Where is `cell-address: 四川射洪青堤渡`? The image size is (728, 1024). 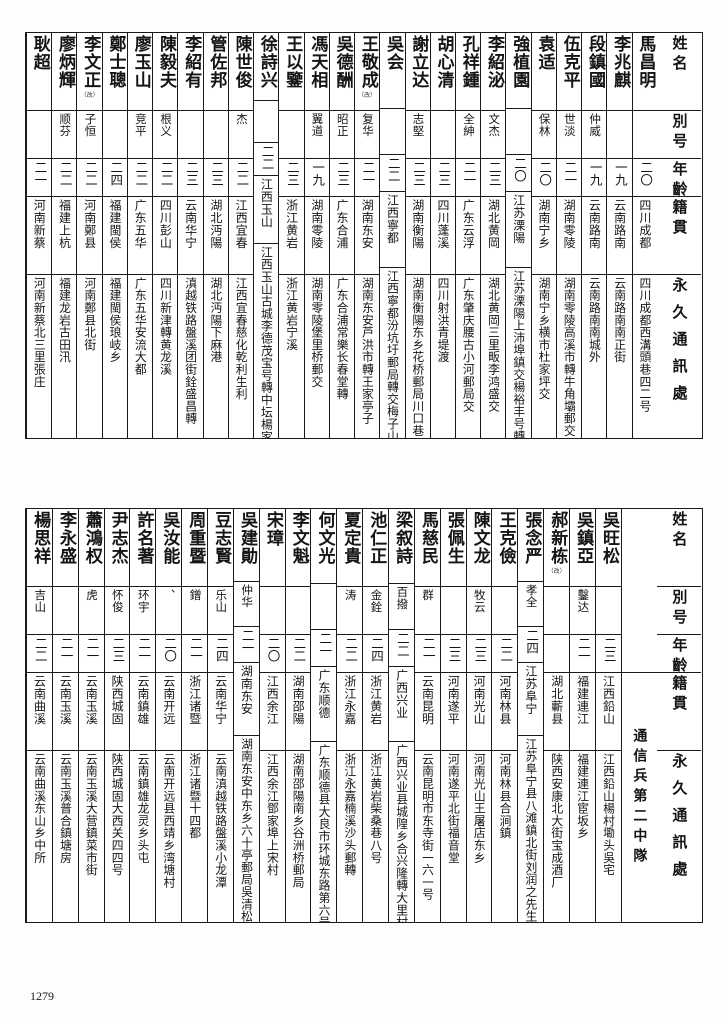 cell-address: 四川射洪青堤渡 is located at coordinates (443, 356).